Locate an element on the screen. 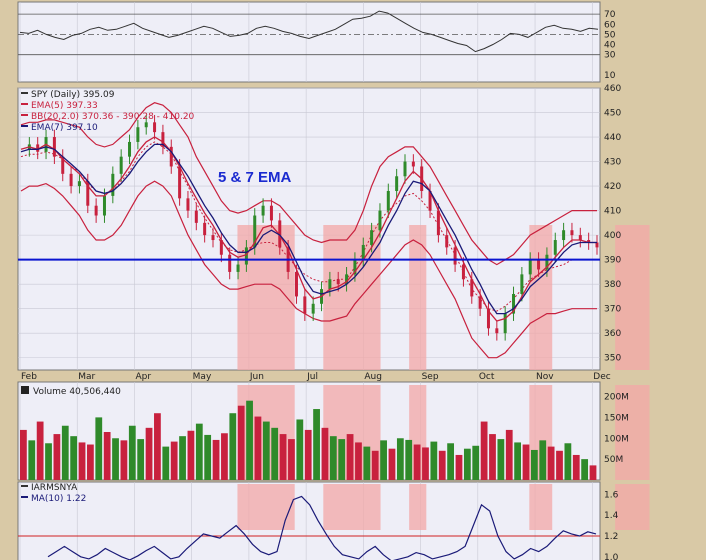 The image size is (706, 560). legend-bollinger: BB(20,2.0) 370.36 - 390.28 - 410.20 is located at coordinates (113, 117).